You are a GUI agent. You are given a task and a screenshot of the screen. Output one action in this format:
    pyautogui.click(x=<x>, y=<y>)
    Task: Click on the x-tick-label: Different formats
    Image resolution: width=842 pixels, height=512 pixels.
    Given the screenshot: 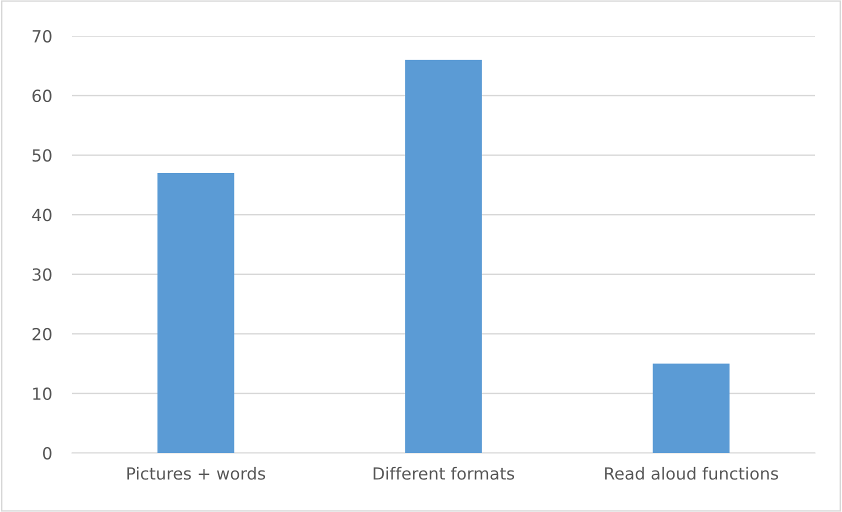 What is the action you would take?
    pyautogui.click(x=444, y=473)
    